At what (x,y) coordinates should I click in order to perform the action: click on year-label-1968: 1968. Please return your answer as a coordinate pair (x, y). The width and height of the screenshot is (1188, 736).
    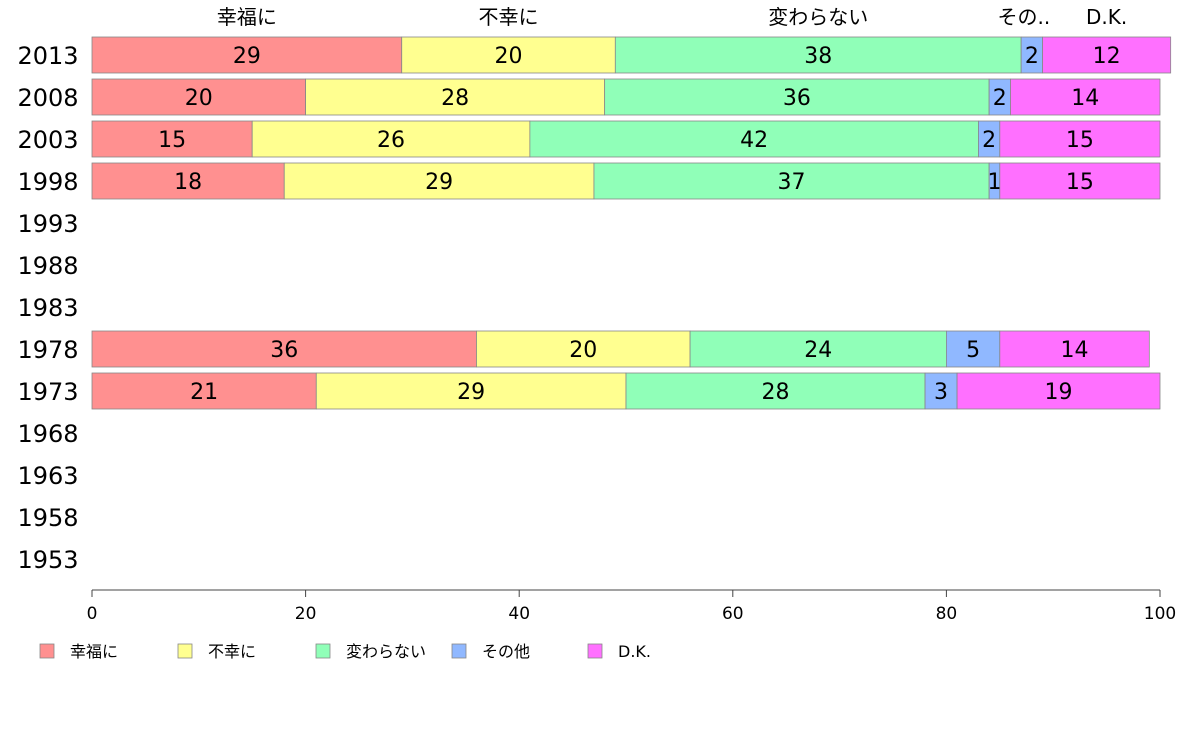
    Looking at the image, I should click on (47, 434).